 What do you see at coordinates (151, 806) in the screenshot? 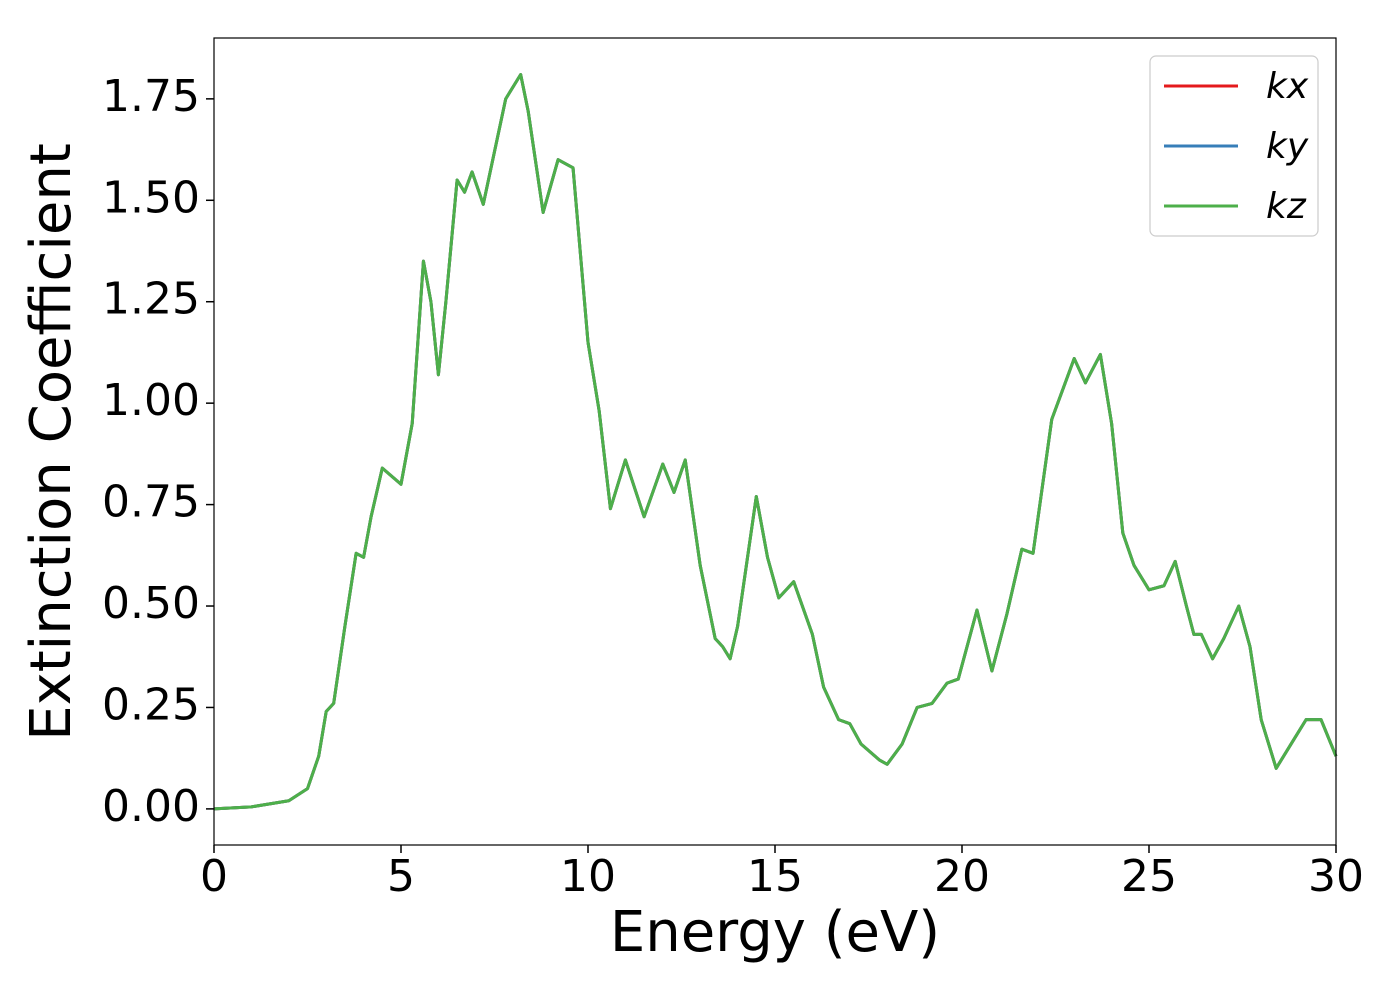
I see `y-tick-label: 0.00` at bounding box center [151, 806].